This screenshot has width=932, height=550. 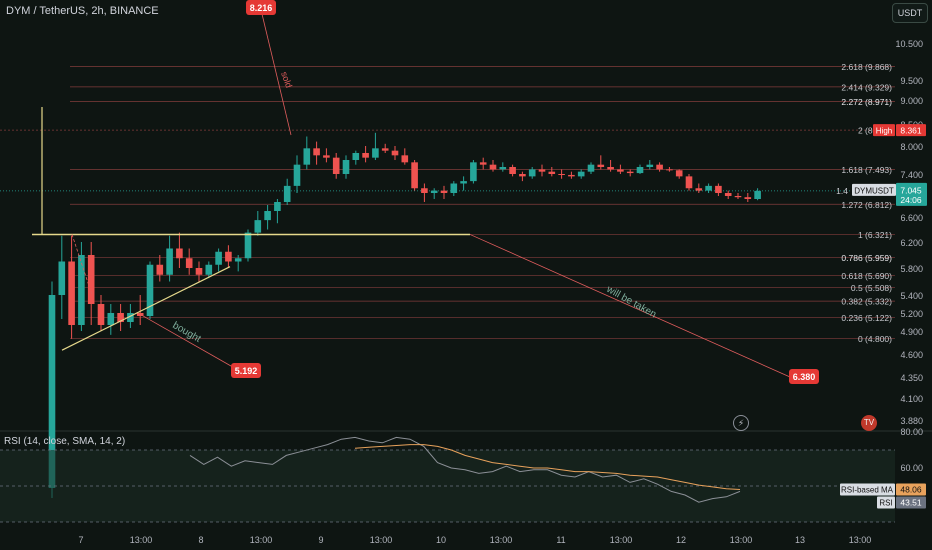 I want to click on tradingview-logo-icon: TV, so click(x=869, y=423).